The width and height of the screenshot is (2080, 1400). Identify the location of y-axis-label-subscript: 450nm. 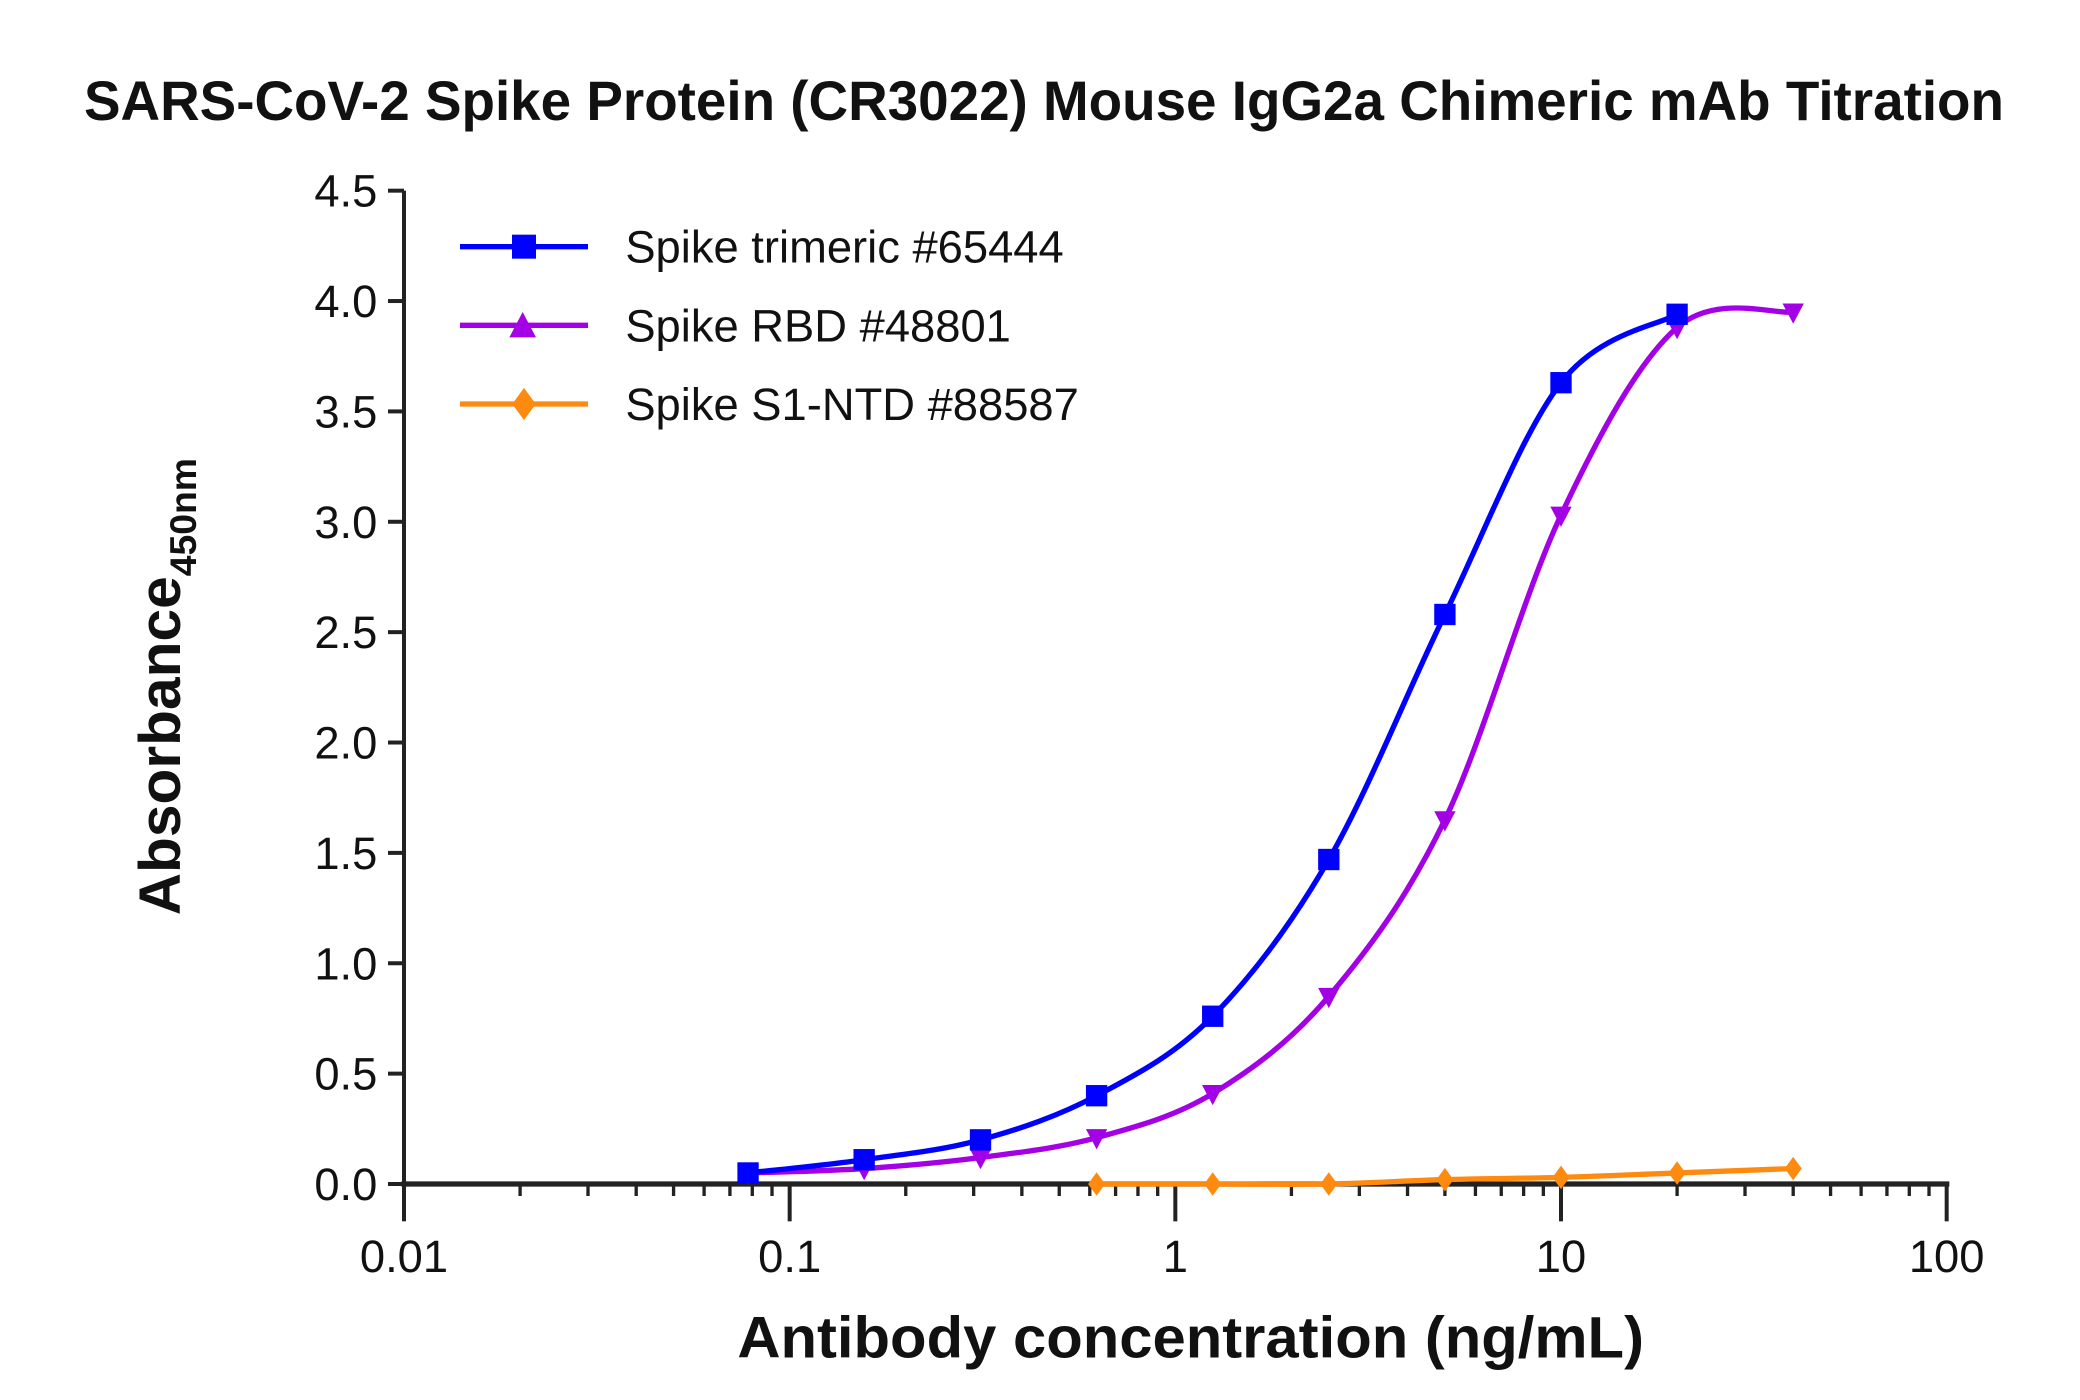
(183, 517).